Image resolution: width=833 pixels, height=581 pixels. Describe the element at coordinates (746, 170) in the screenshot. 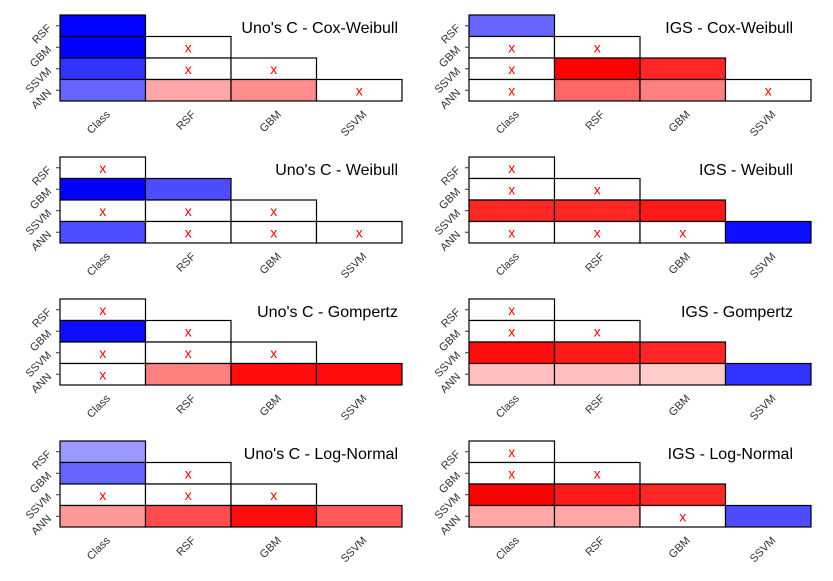

I see `panel-title: IGS - Weibull` at that location.